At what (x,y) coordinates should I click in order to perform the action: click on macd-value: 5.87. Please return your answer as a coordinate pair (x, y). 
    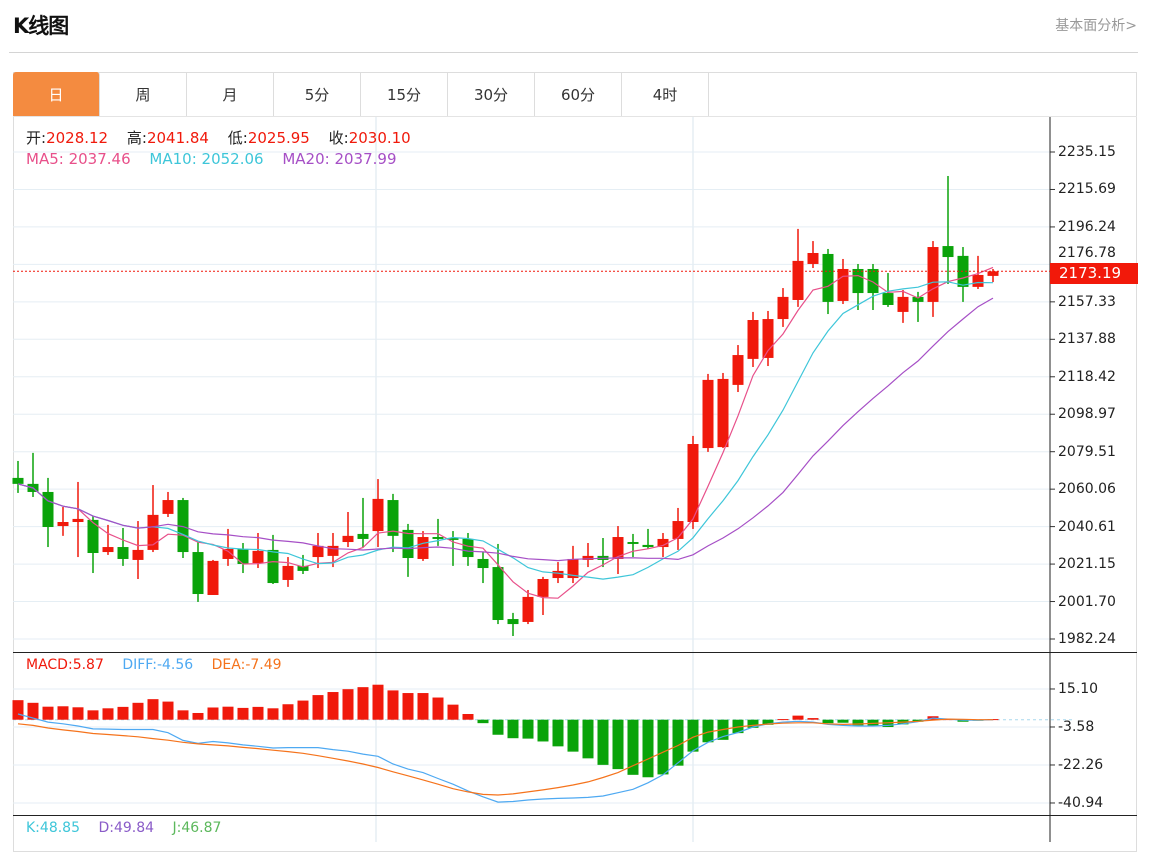
    Looking at the image, I should click on (88, 665).